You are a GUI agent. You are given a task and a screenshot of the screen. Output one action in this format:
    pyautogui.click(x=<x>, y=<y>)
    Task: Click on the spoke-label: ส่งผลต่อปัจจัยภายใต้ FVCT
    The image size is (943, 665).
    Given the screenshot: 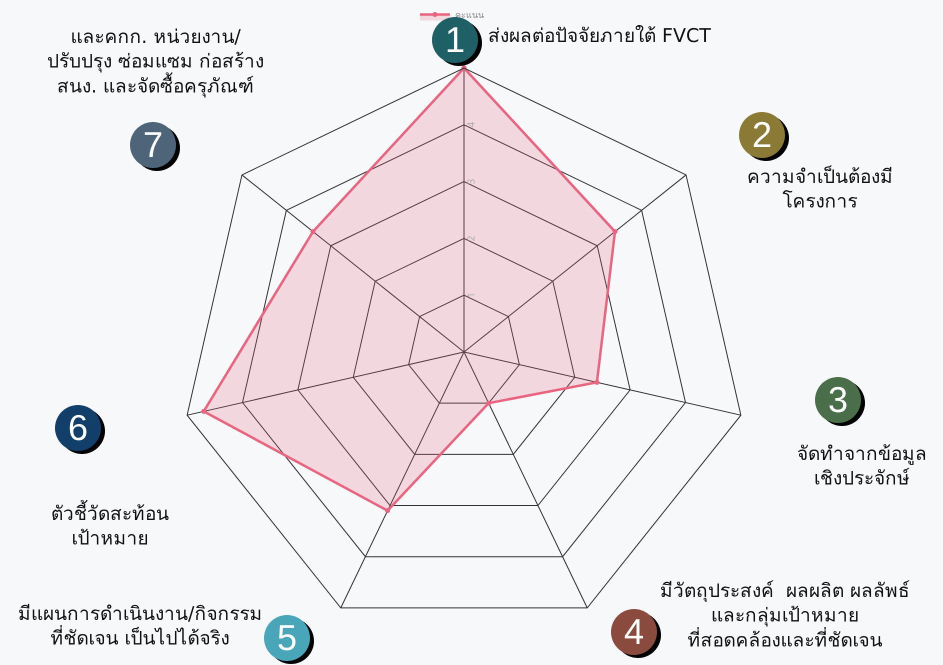 What is the action you would take?
    pyautogui.click(x=600, y=36)
    